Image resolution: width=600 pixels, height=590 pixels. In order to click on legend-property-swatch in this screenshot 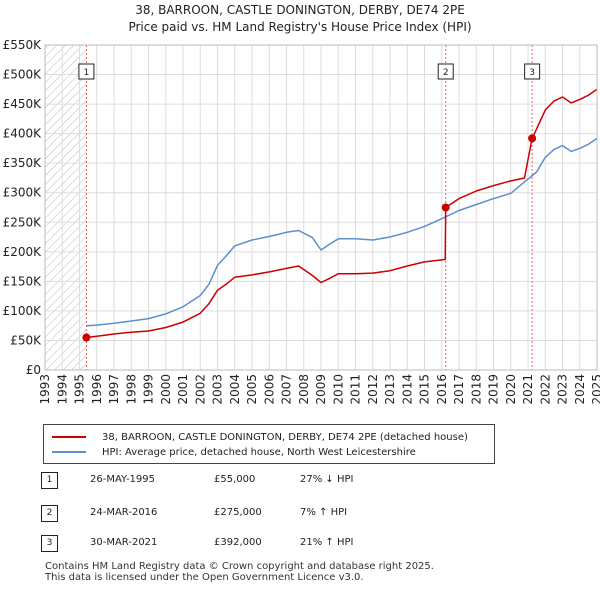, I will do `click(69, 437)`.